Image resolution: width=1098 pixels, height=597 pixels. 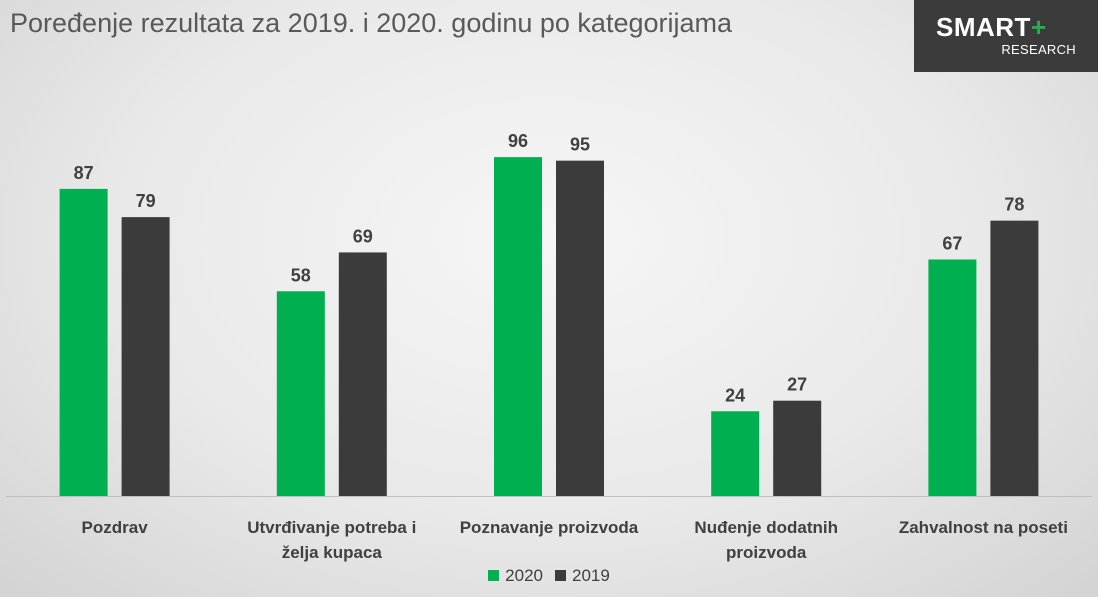 What do you see at coordinates (146, 201) in the screenshot?
I see `data-label: 79` at bounding box center [146, 201].